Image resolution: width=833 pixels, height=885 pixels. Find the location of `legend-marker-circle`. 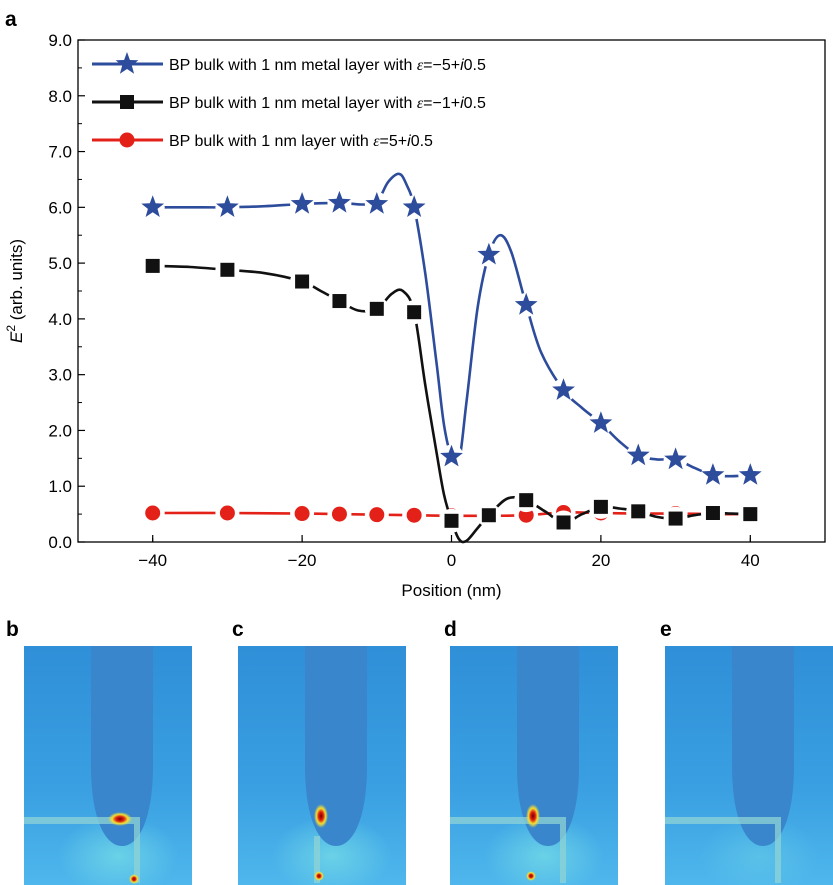

legend-marker-circle is located at coordinates (127, 140).